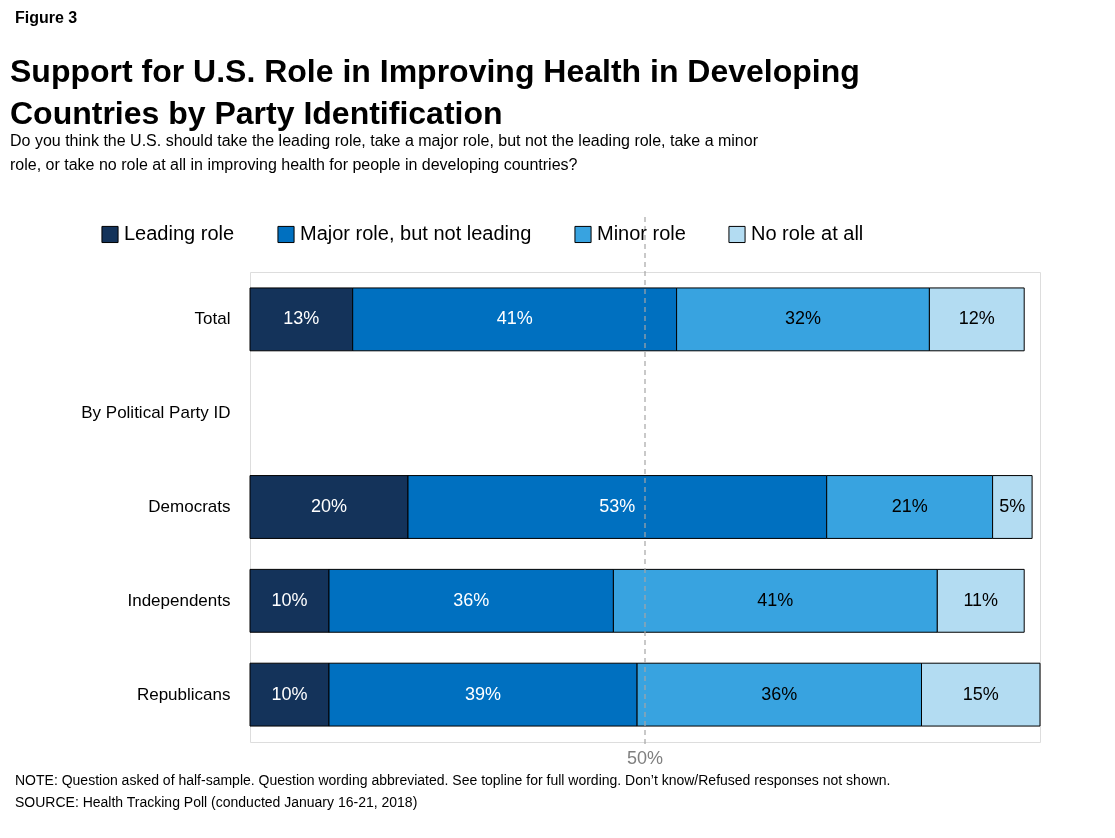  I want to click on legend-label: Major role, but not leading, so click(416, 233).